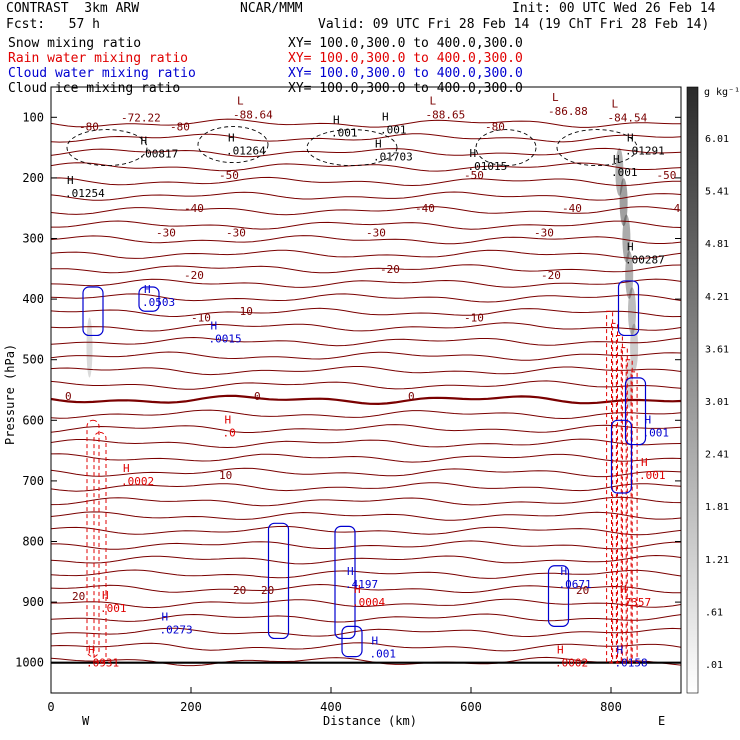 This screenshot has width=740, height=740. Describe the element at coordinates (383, 654) in the screenshot. I see `cloud-water-max-label: .001` at that location.